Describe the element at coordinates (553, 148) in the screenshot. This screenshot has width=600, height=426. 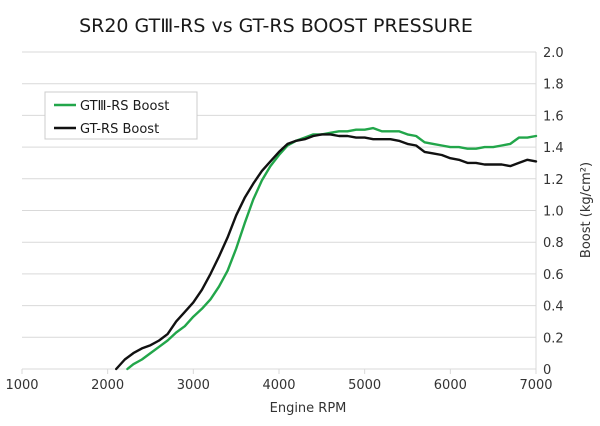
I see `y-tick-label: 1.4` at that location.